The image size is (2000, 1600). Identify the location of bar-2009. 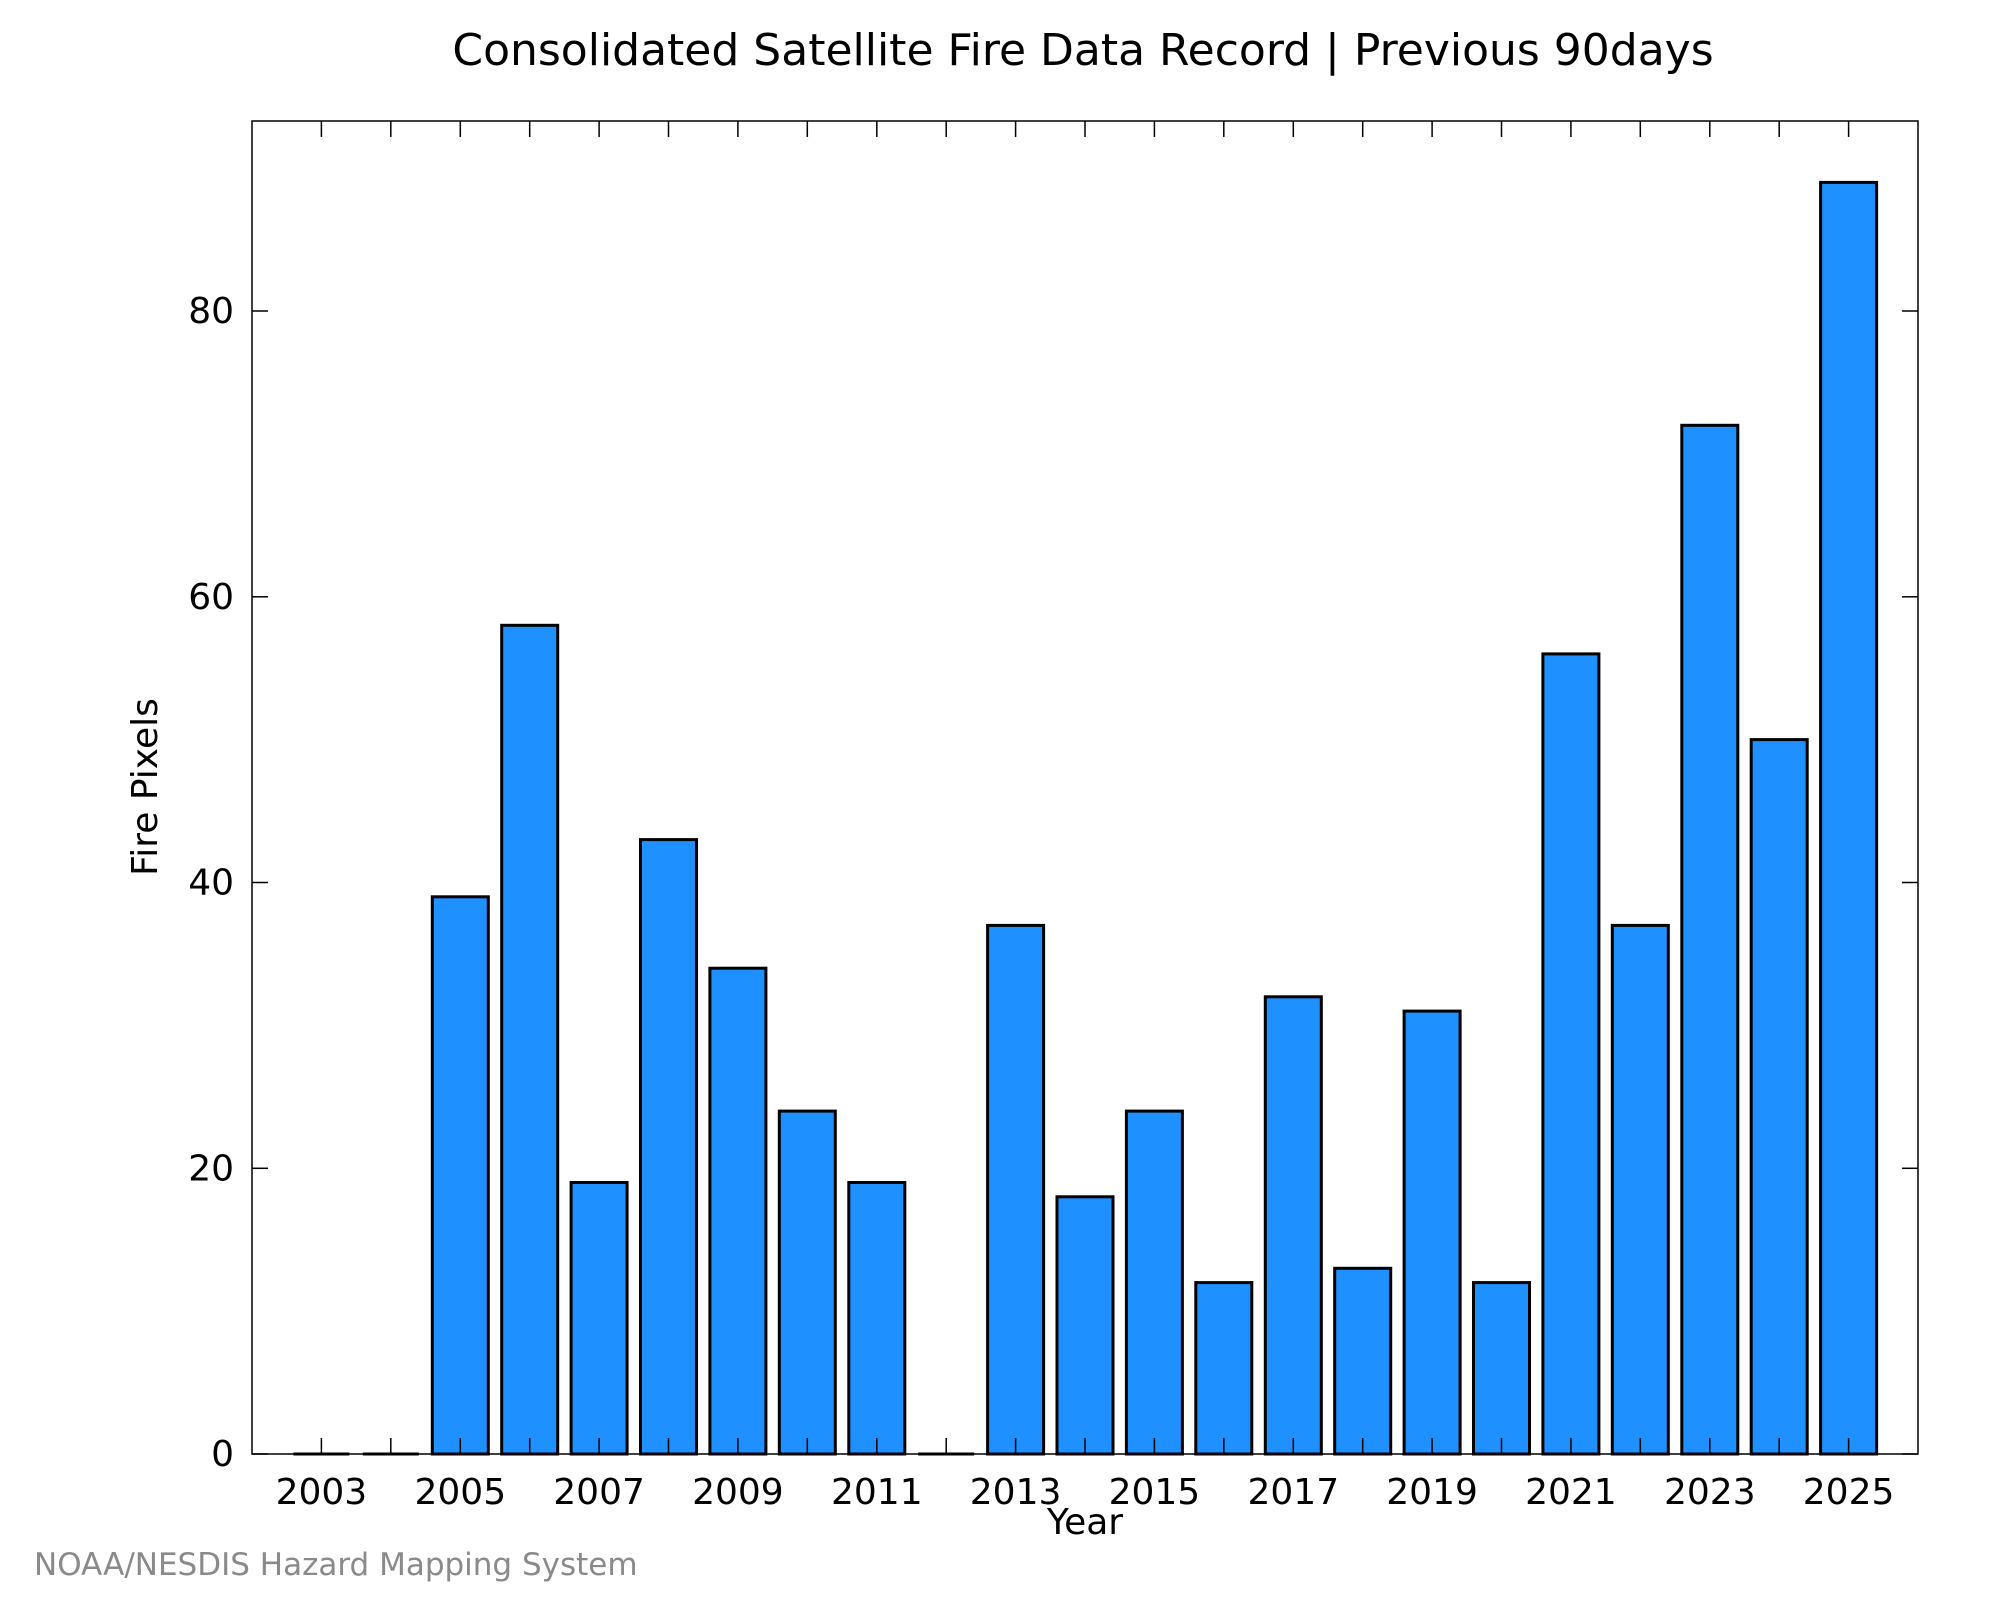
(738, 1211).